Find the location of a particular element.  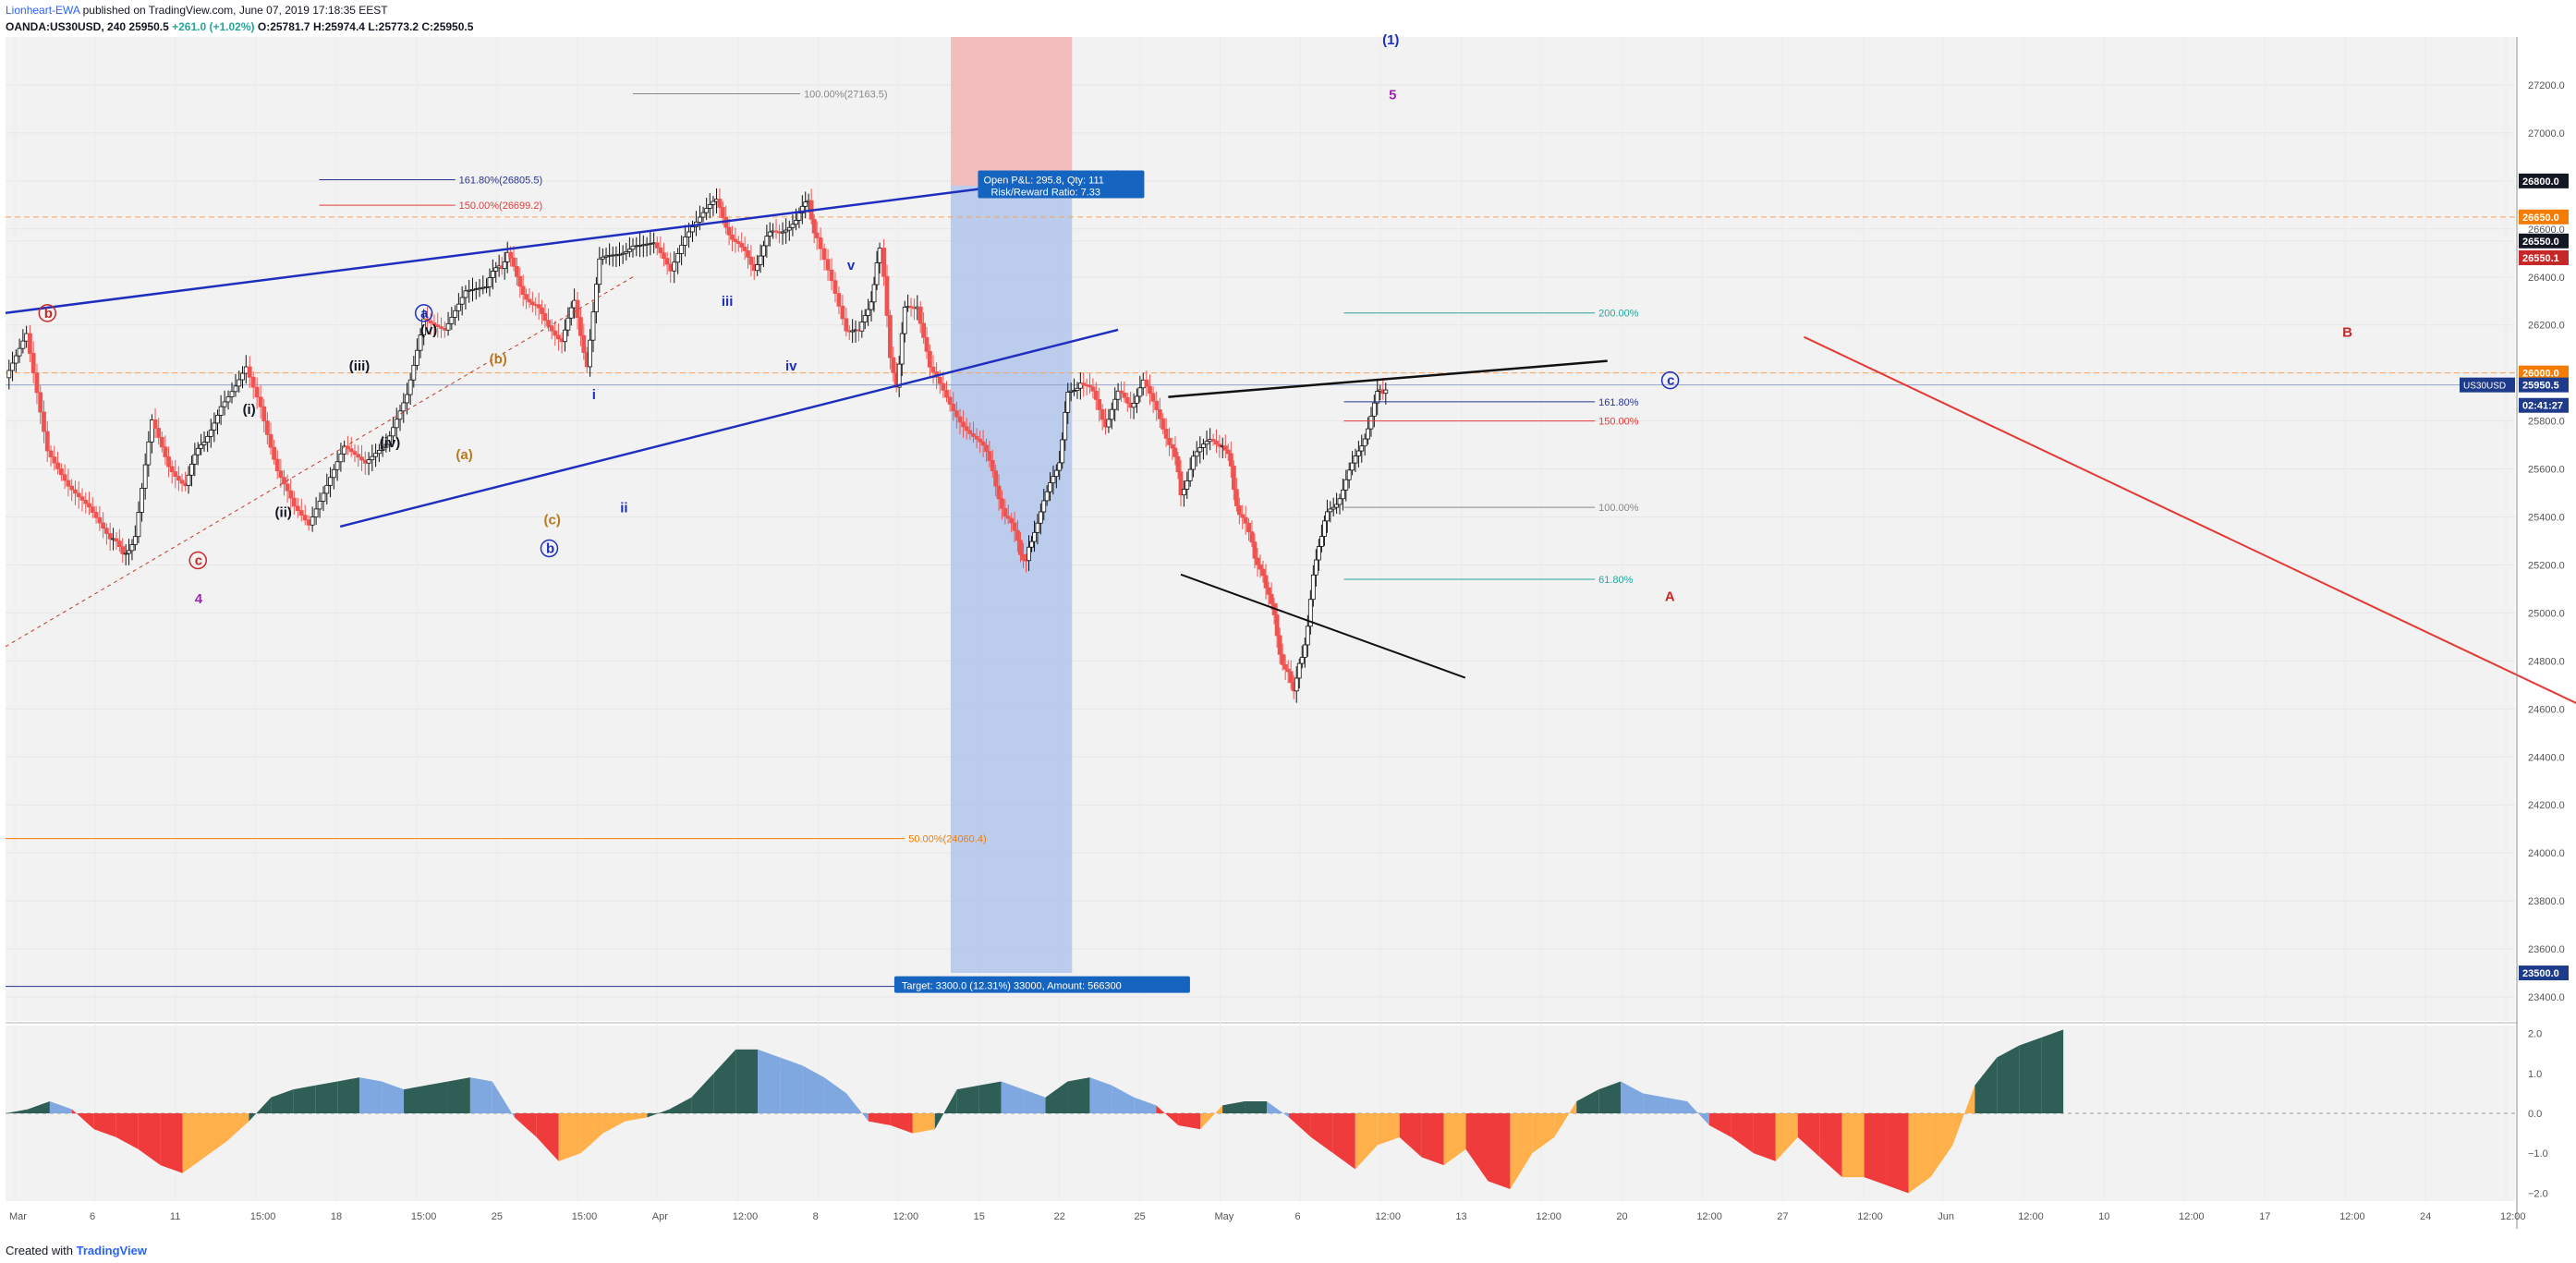

wave-label: c is located at coordinates (198, 560).